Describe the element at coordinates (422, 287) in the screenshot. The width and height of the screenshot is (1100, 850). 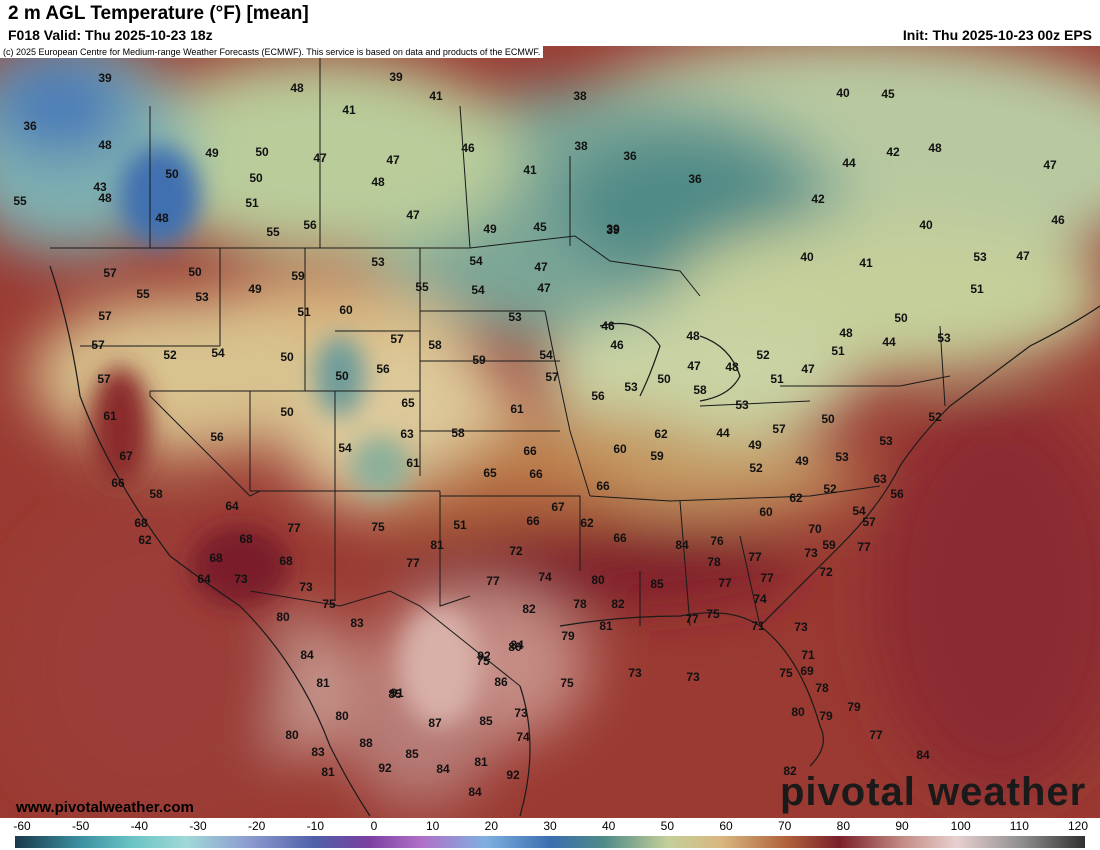
I see `temperature-label: 55` at that location.